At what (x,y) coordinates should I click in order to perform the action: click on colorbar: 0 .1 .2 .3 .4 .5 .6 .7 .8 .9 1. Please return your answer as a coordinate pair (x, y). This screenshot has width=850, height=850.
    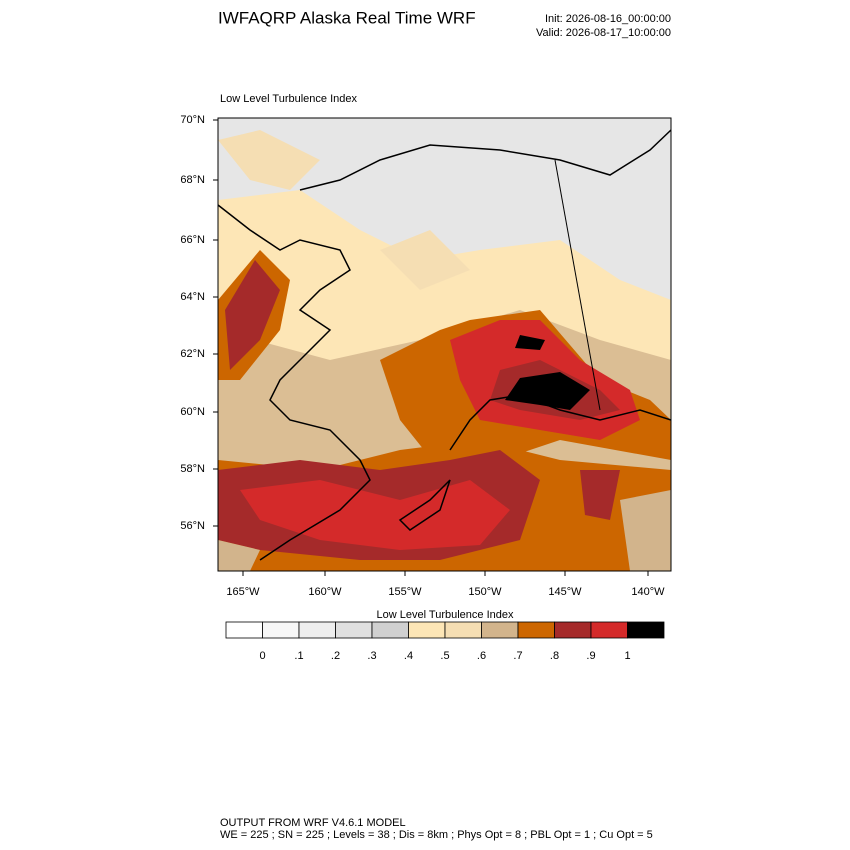
    Looking at the image, I should click on (445, 641).